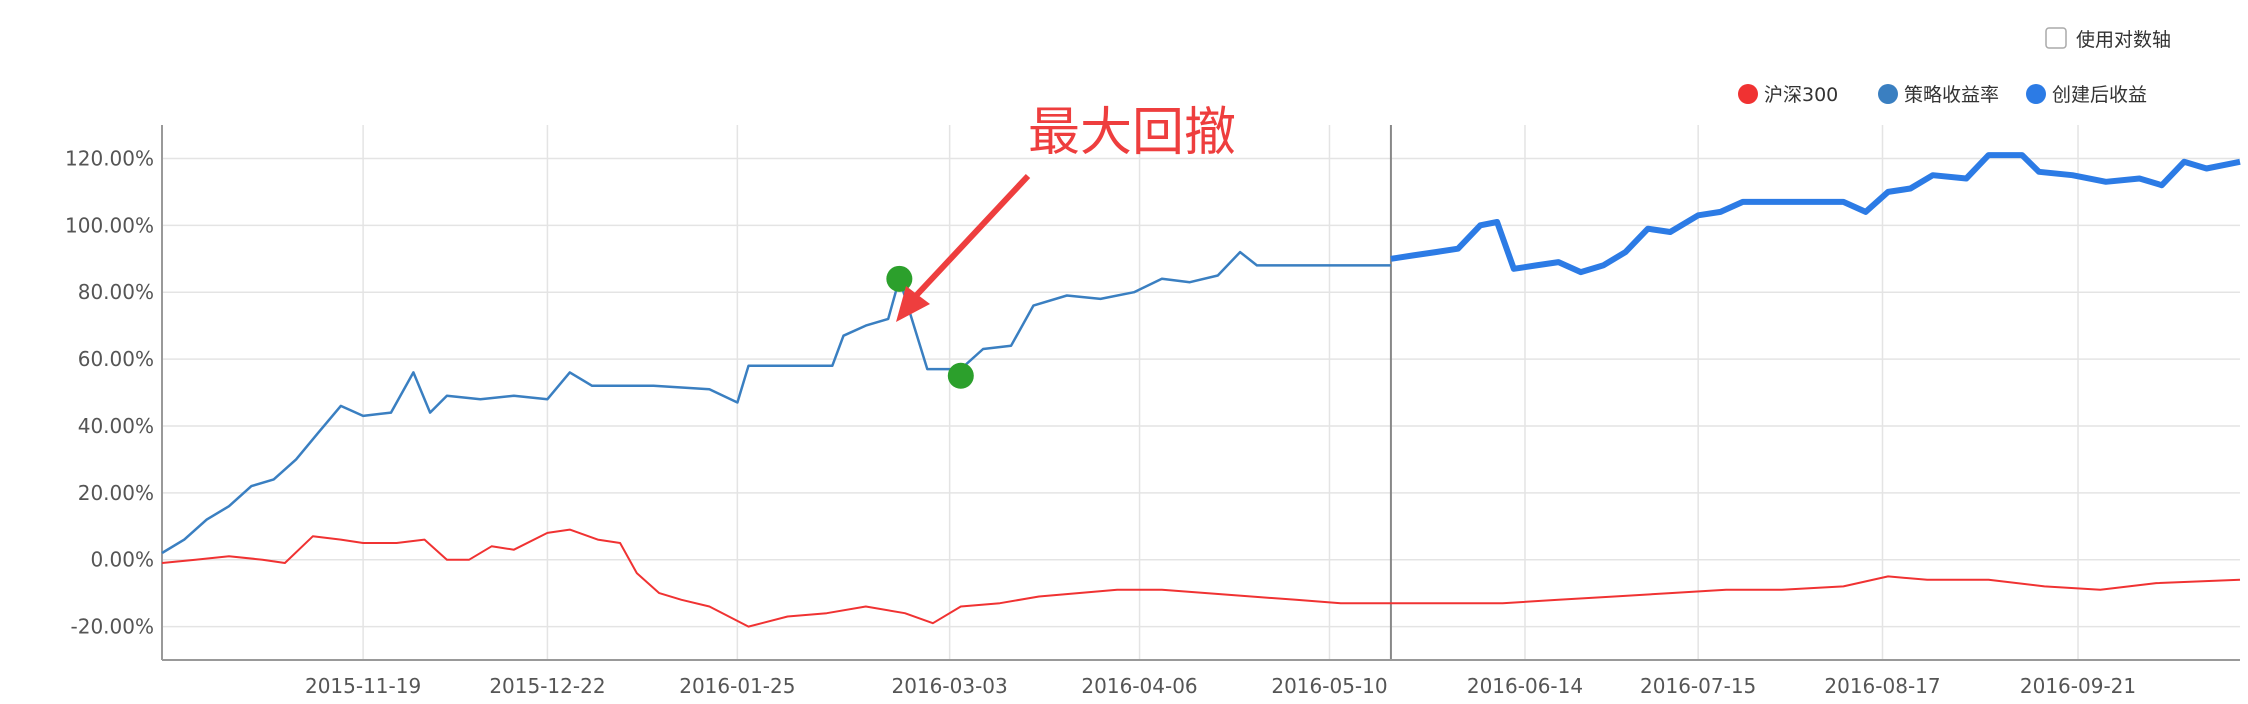  What do you see at coordinates (116, 426) in the screenshot?
I see `y-tick-label: 40.00%` at bounding box center [116, 426].